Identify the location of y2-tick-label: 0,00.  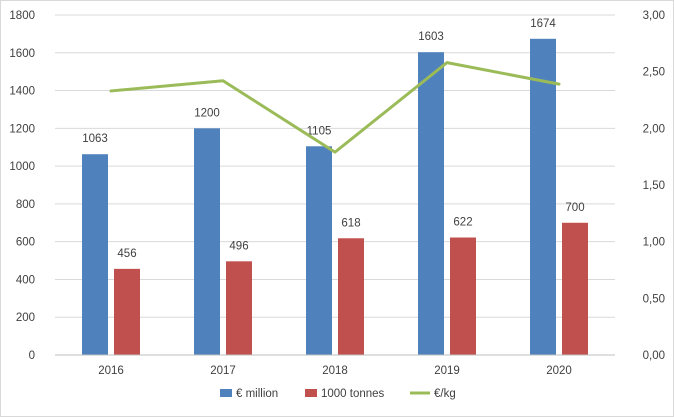
(654, 356).